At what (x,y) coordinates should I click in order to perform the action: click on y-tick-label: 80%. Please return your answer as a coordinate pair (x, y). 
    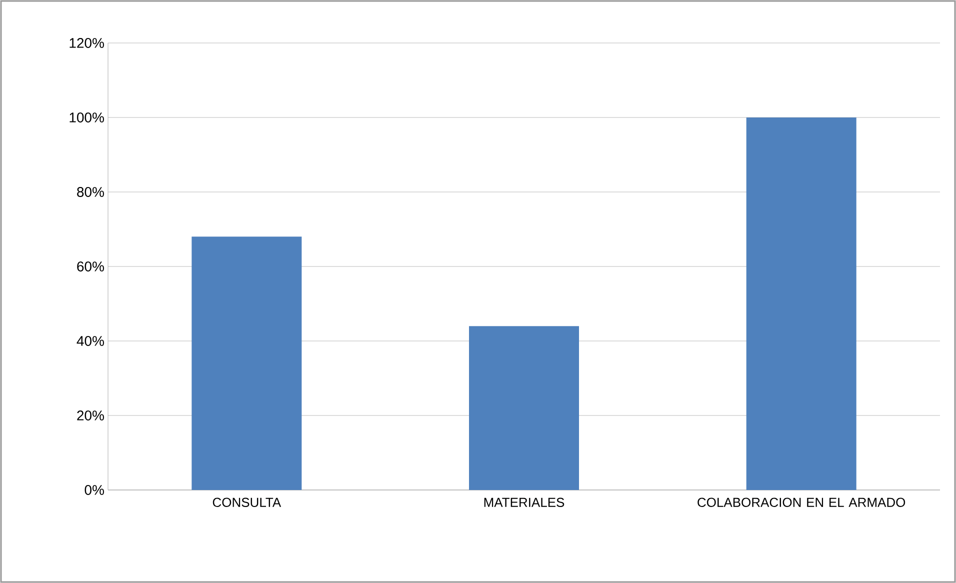
    Looking at the image, I should click on (90, 192).